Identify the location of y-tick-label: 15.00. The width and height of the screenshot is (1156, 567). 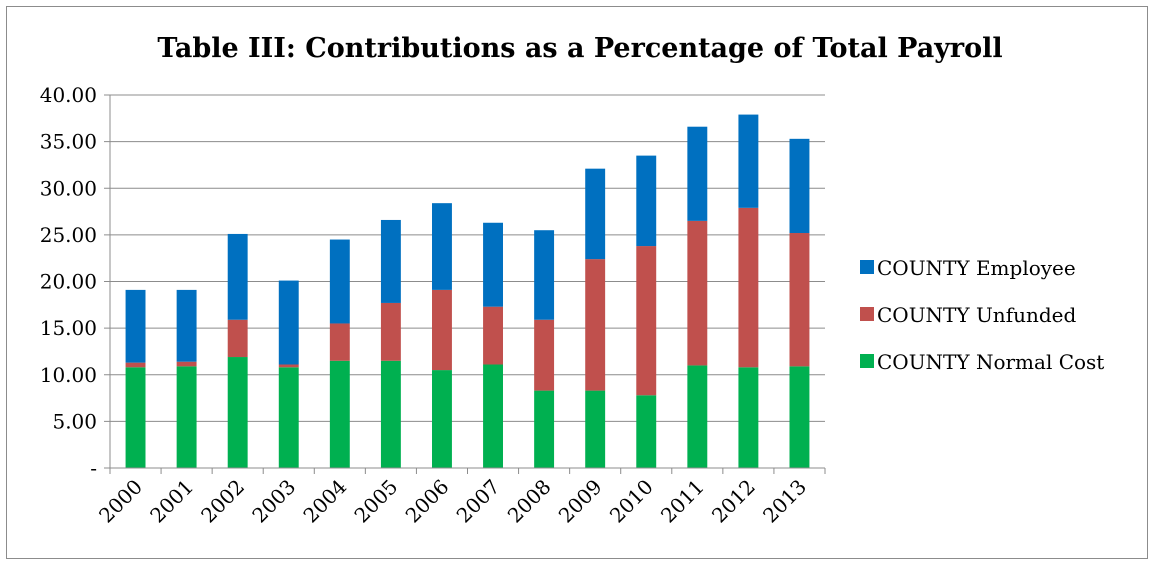
(68, 328).